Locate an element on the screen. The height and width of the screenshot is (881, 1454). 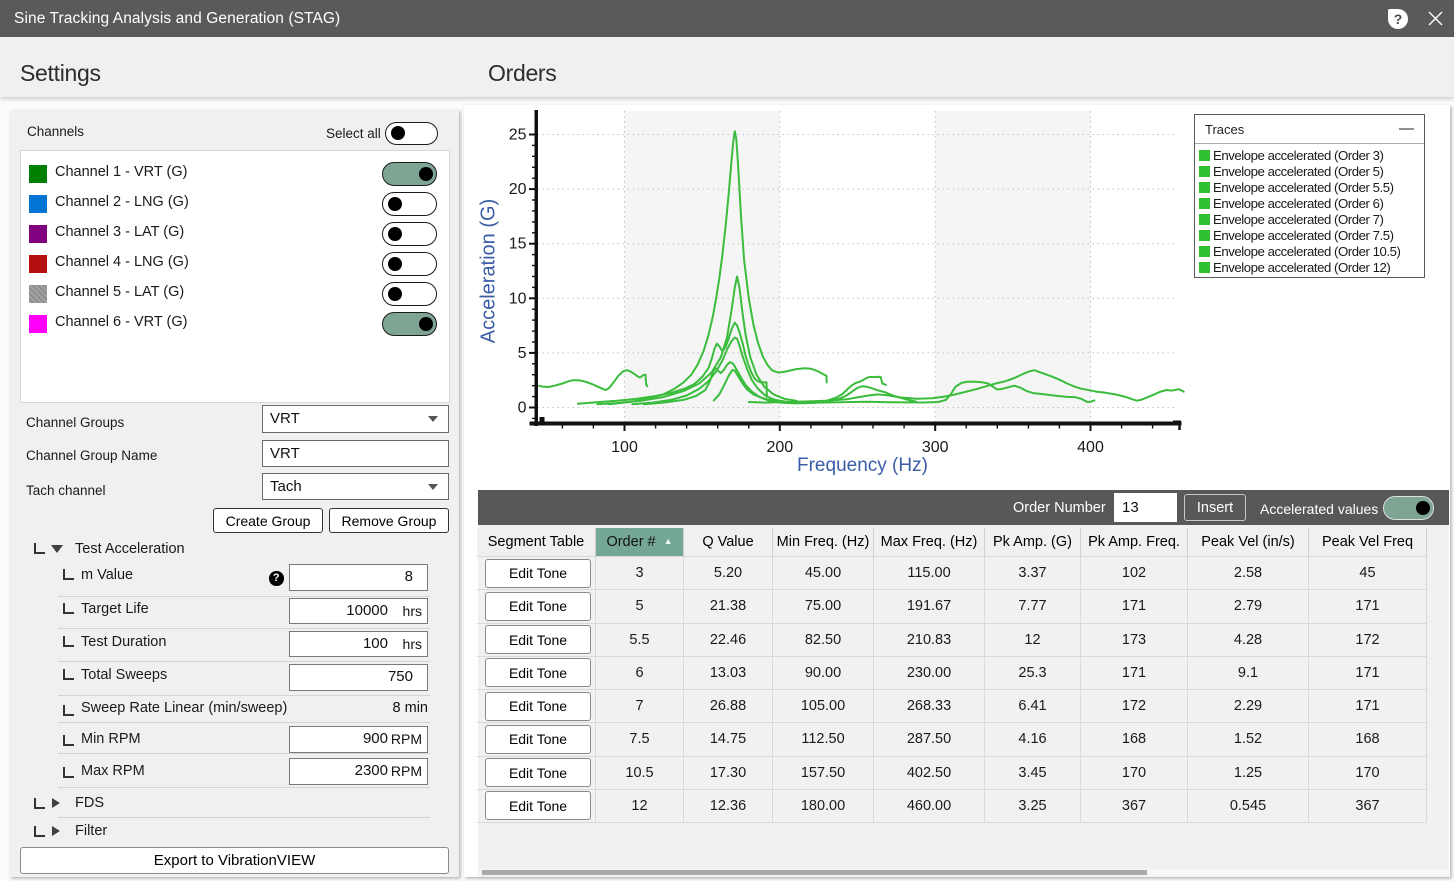
svg-text: 25 is located at coordinates (518, 135).